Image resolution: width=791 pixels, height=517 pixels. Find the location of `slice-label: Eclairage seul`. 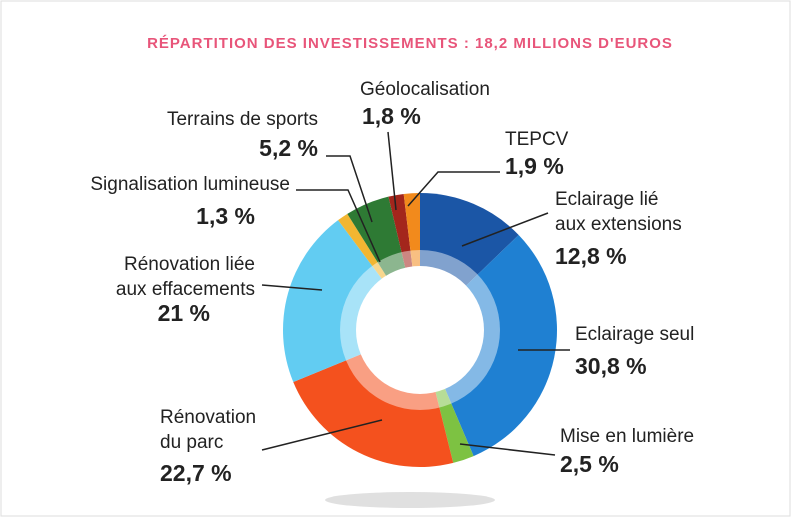

slice-label: Eclairage seul is located at coordinates (634, 334).